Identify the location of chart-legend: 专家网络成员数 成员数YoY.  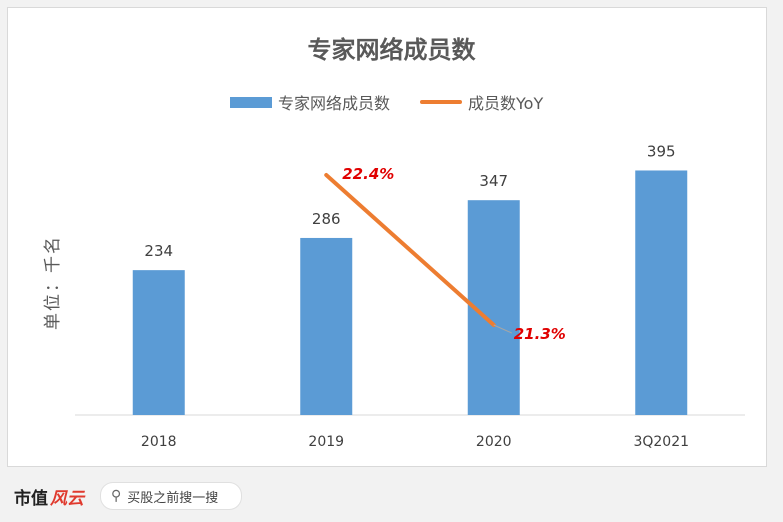
(401, 102).